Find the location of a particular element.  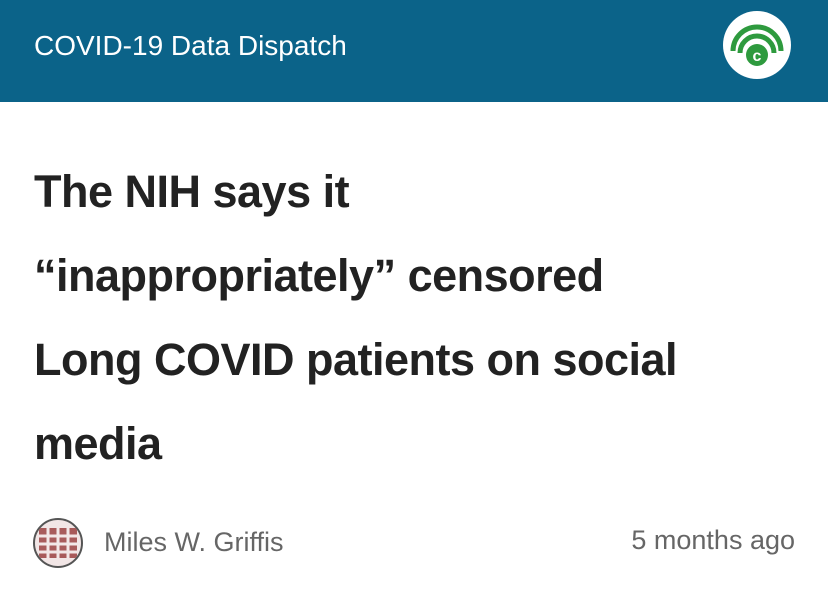

site-title: COVID-19 Data Dispatch is located at coordinates (190, 45).